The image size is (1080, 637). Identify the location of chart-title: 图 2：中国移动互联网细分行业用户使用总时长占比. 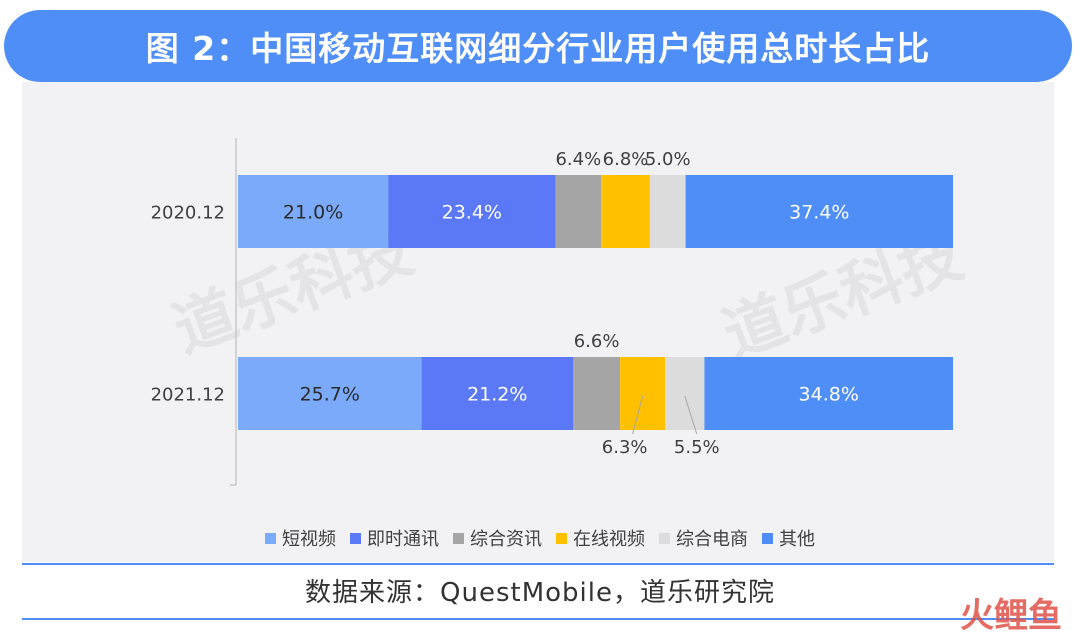
(538, 48).